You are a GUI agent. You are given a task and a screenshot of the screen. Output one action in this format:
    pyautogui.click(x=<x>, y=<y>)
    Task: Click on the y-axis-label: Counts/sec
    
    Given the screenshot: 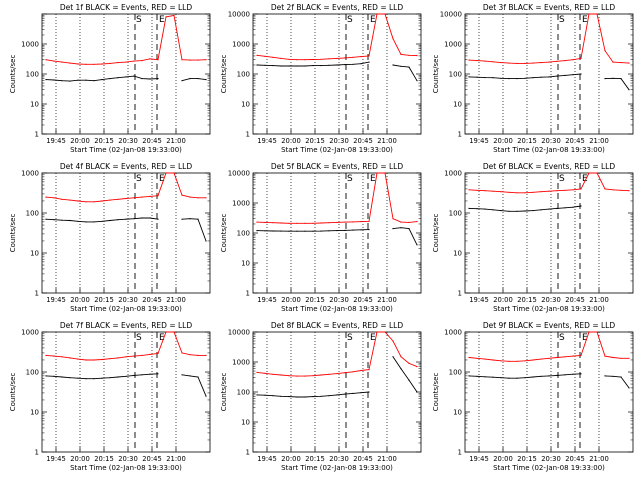 What is the action you would take?
    pyautogui.click(x=436, y=74)
    